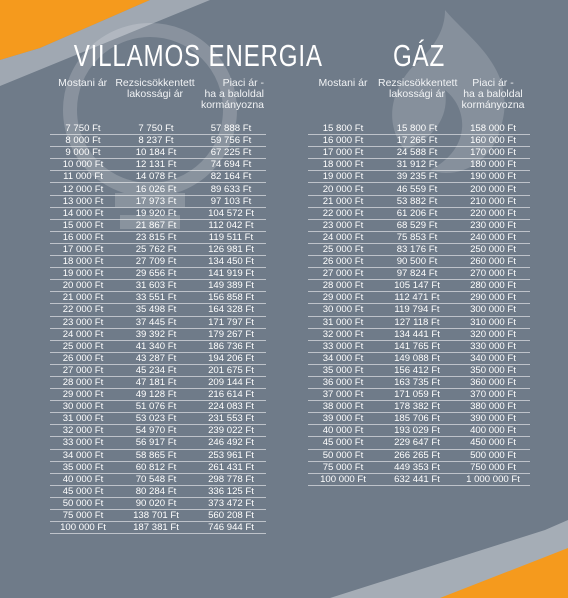 The image size is (568, 598). Describe the element at coordinates (419, 286) in the screenshot. I see `table-row: 28 000 Ft 105 147 Ft 280 000 Ft` at that location.